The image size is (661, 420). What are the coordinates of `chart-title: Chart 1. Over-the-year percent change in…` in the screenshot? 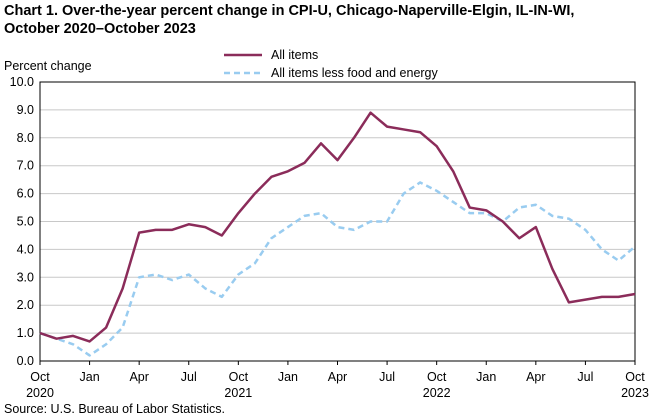 It's located at (331, 20).